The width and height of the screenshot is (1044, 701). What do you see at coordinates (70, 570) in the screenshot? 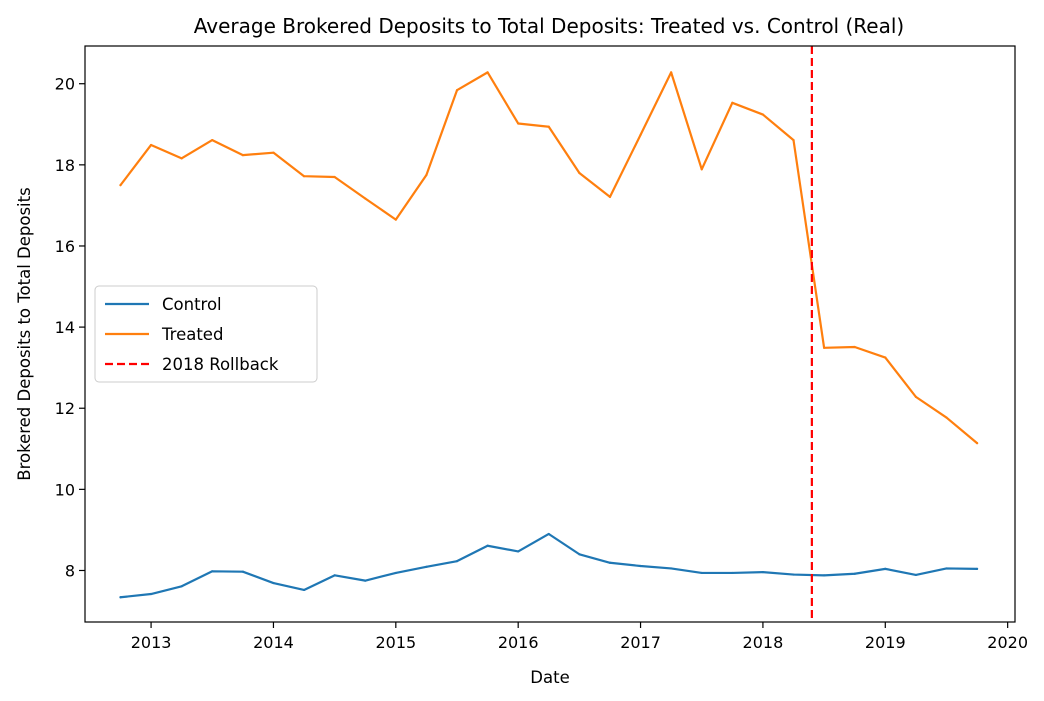
I see `y-tick-label: 8` at bounding box center [70, 570].